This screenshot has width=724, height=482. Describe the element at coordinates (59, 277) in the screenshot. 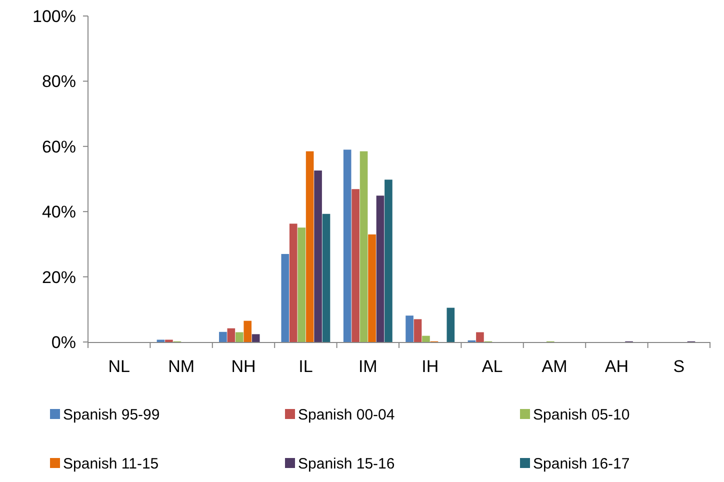

I see `y-tick-label: 20%` at that location.